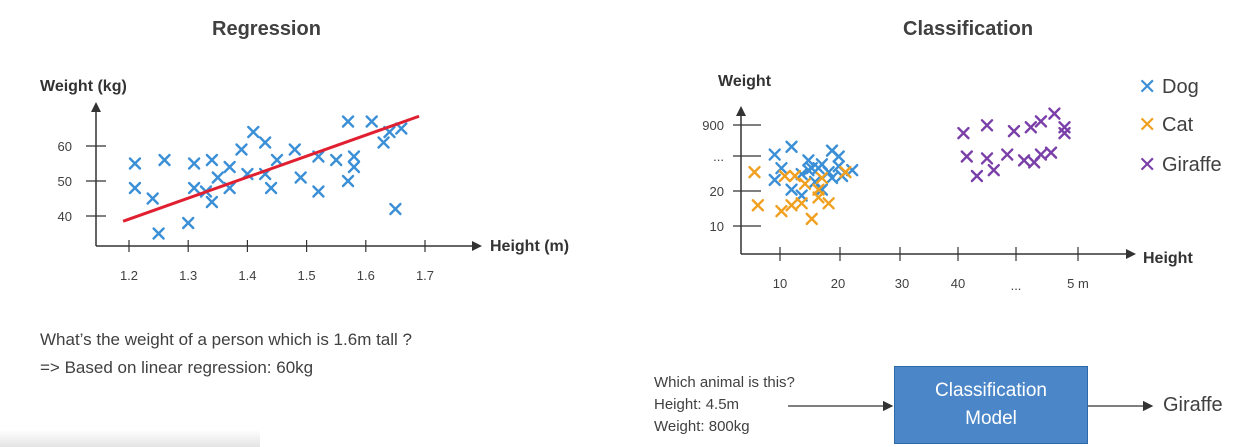  I want to click on regression-x-arrow, so click(477, 246).